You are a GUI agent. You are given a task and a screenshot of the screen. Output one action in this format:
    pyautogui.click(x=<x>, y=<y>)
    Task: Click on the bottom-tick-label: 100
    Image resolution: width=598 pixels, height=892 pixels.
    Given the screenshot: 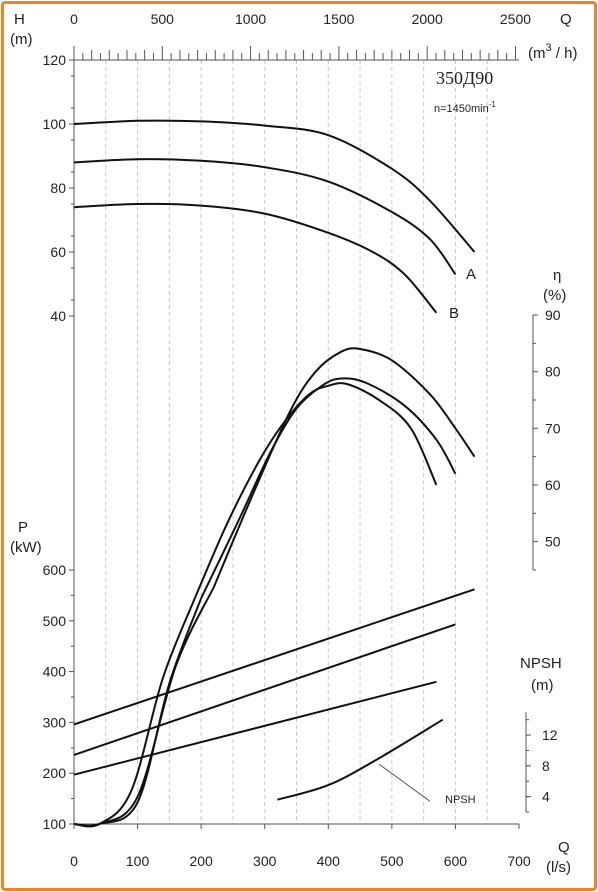 What is the action you would take?
    pyautogui.click(x=138, y=861)
    